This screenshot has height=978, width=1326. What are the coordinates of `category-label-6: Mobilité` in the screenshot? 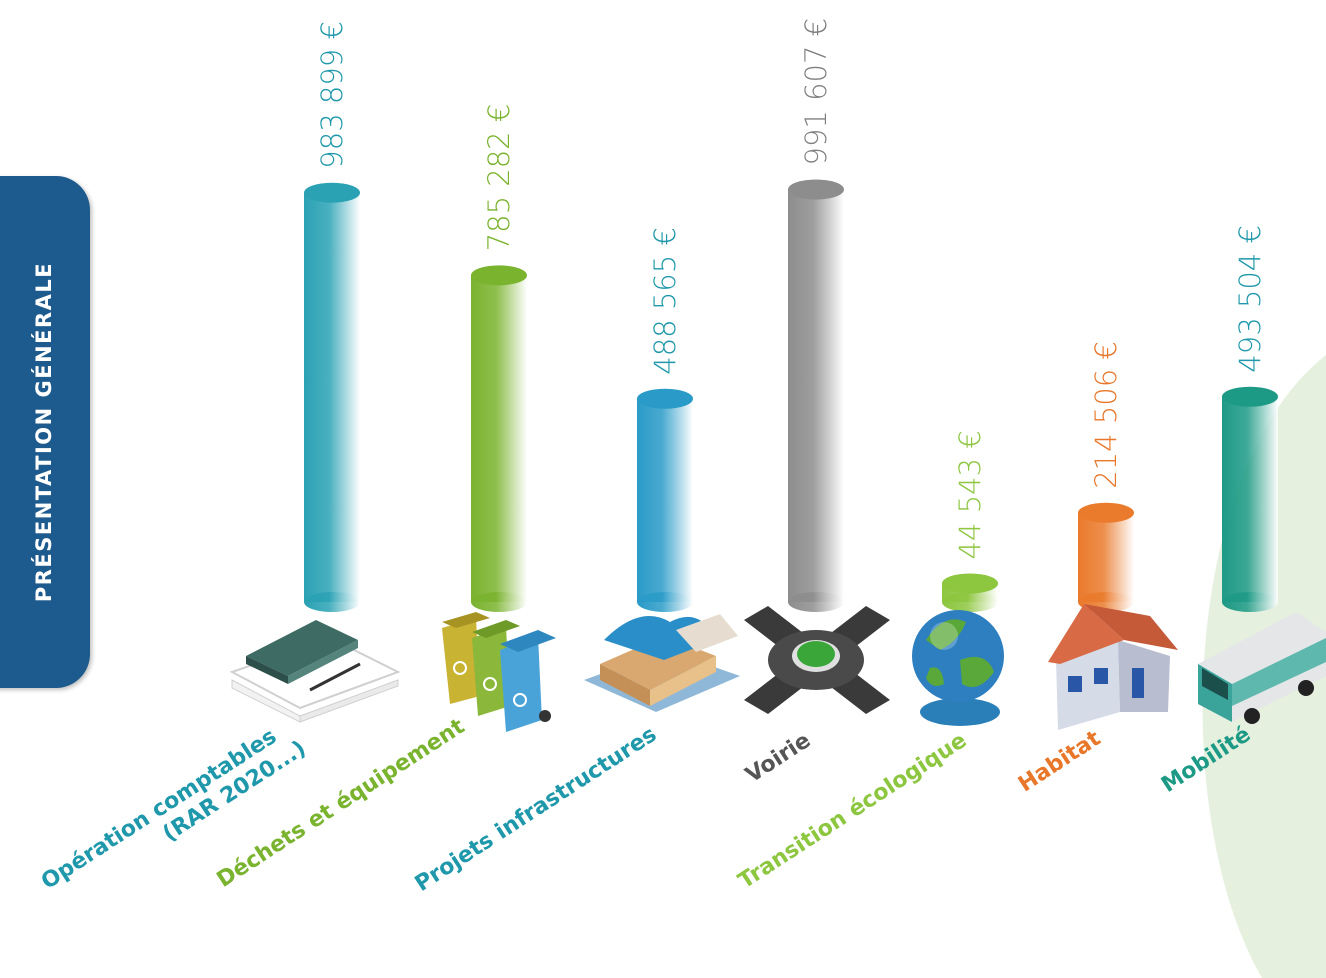 It's located at (1206, 760).